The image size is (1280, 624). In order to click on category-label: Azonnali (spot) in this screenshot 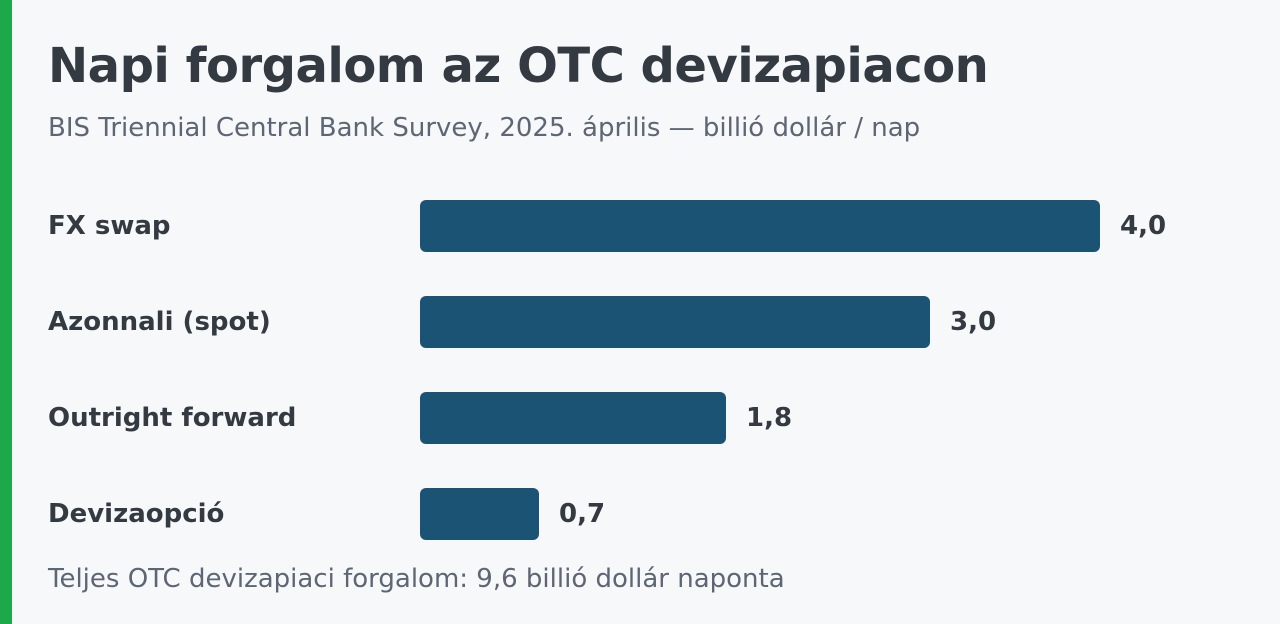, I will do `click(159, 322)`.